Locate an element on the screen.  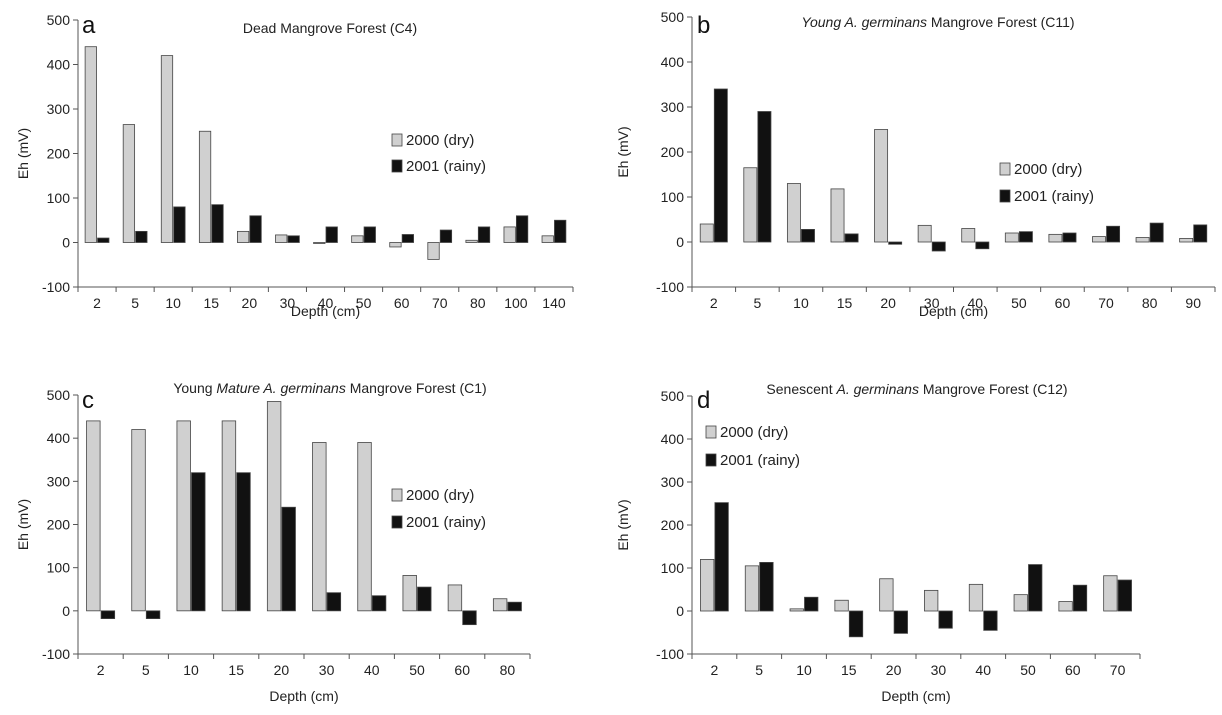
y-tick-label: 200 is located at coordinates (673, 152).